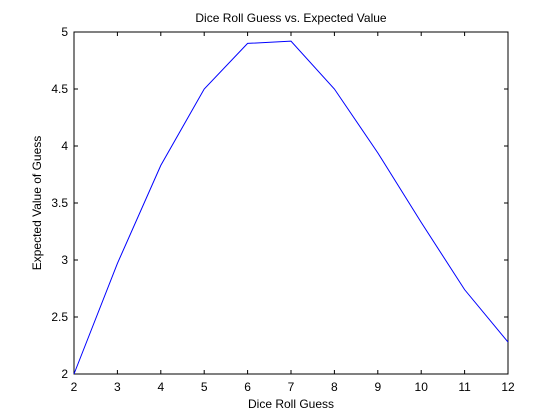  I want to click on x-tick-label: 7, so click(291, 387).